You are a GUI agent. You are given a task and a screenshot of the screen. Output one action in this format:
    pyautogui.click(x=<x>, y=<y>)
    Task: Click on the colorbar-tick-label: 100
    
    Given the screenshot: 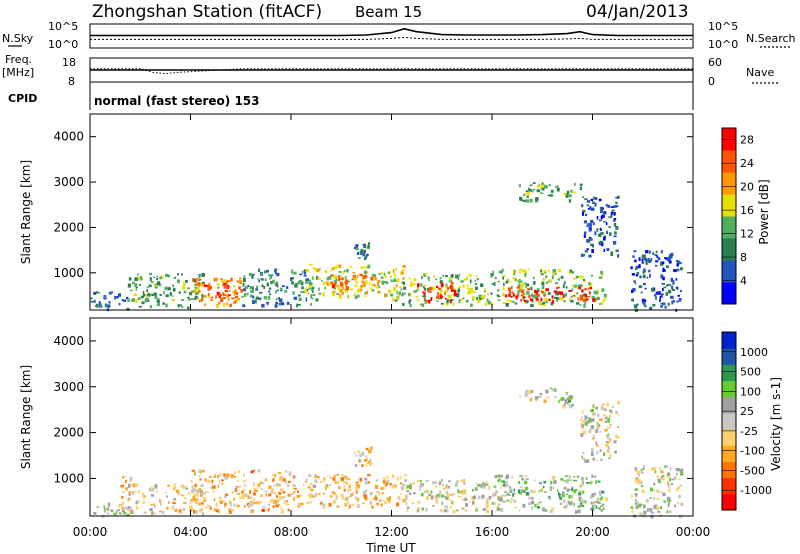 What is the action you would take?
    pyautogui.click(x=750, y=391)
    